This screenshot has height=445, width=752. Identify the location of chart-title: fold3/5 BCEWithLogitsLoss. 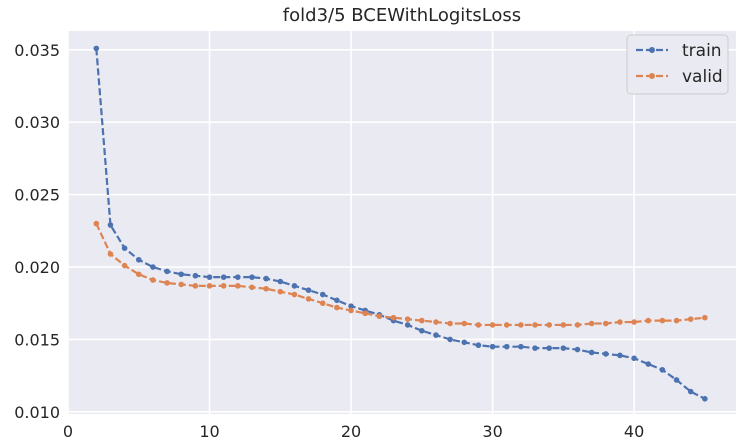
(402, 15).